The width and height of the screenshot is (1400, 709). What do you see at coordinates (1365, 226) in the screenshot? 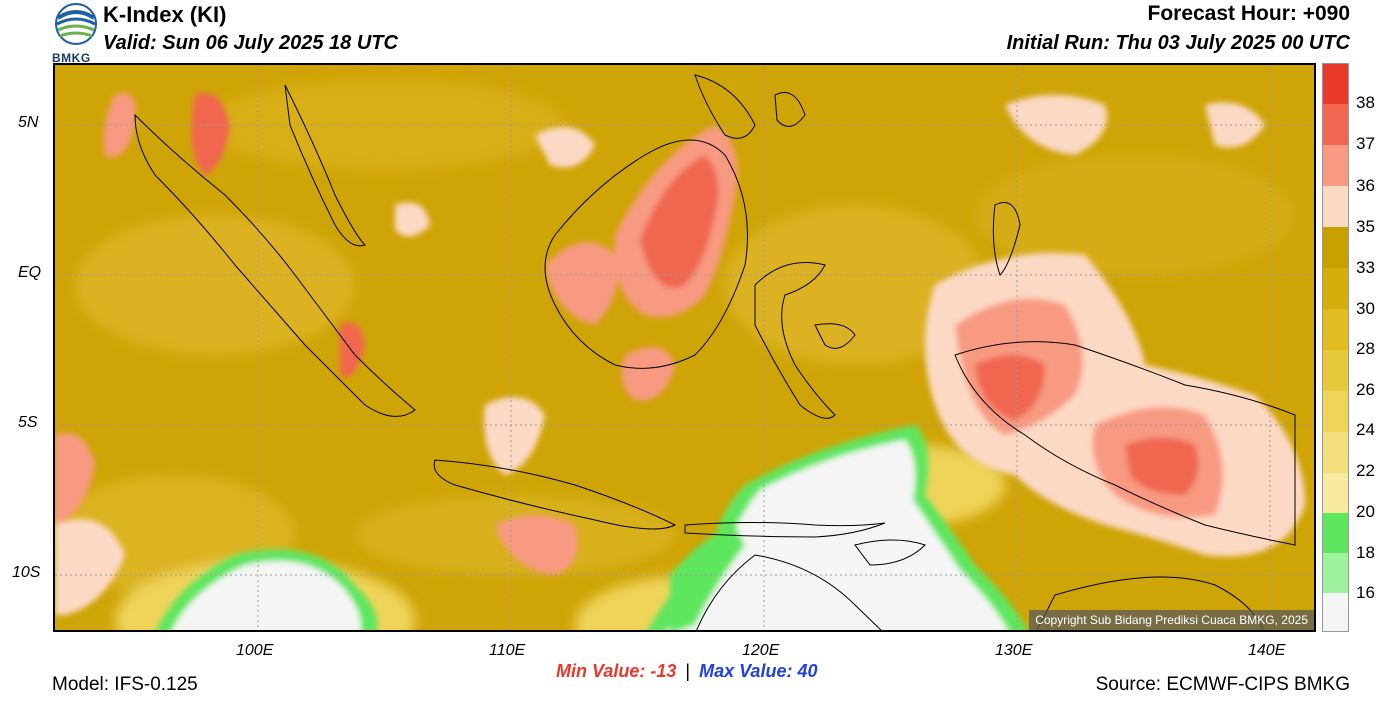
I see `colorbar-label: 35` at bounding box center [1365, 226].